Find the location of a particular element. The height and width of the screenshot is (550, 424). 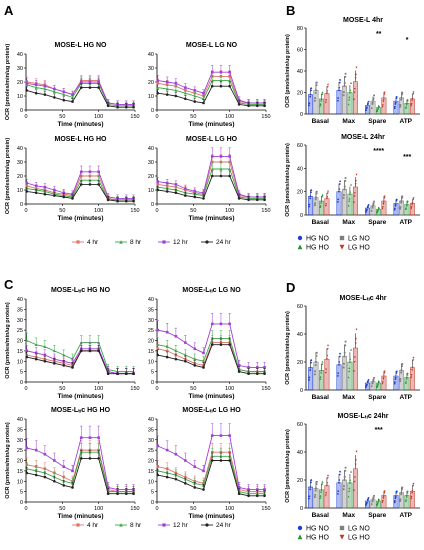

series-12-hr is located at coordinates (80, 358).